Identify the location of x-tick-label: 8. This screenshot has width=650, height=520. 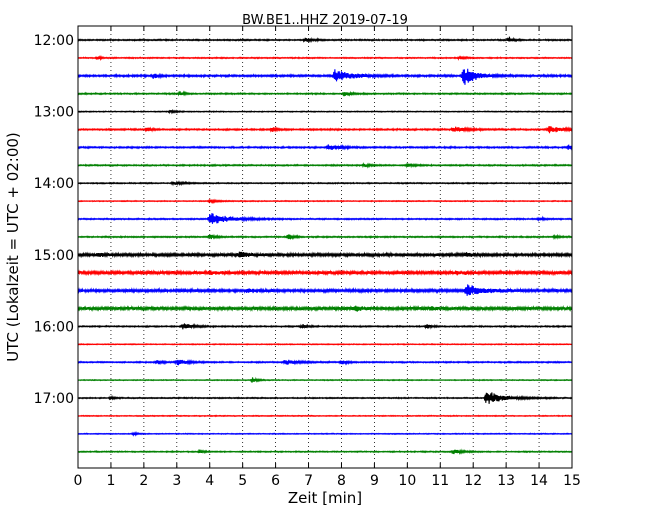
(341, 481).